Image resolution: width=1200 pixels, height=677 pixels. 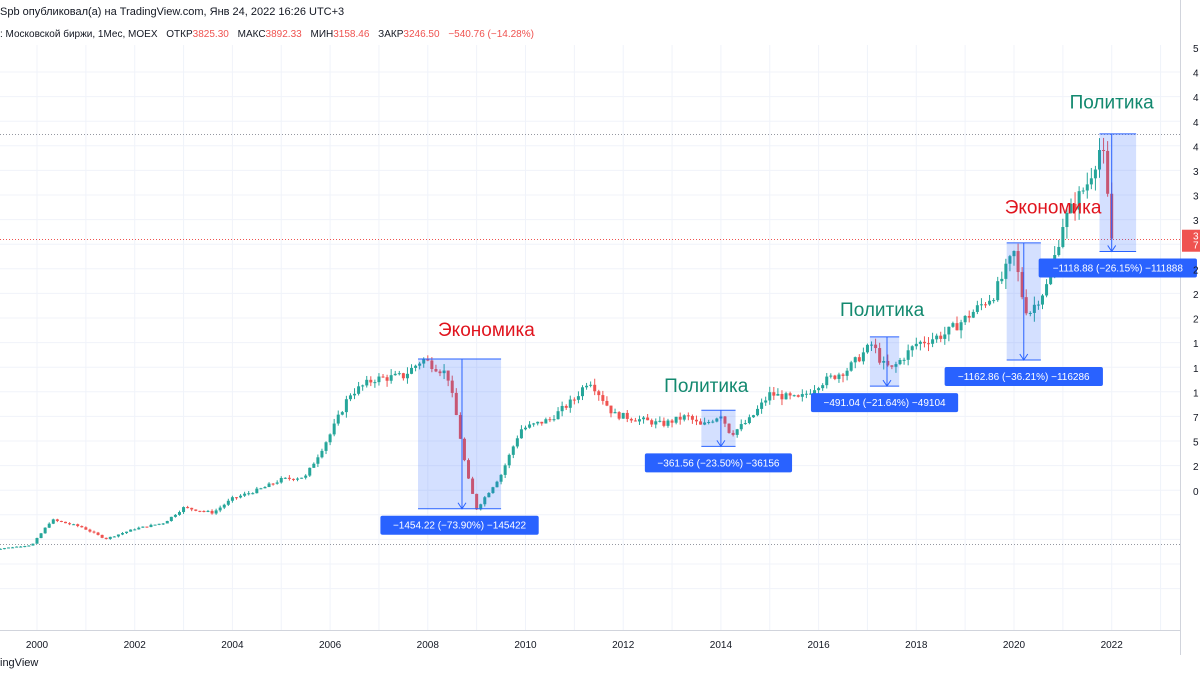 I want to click on brand-footer: ingView, so click(x=19, y=663).